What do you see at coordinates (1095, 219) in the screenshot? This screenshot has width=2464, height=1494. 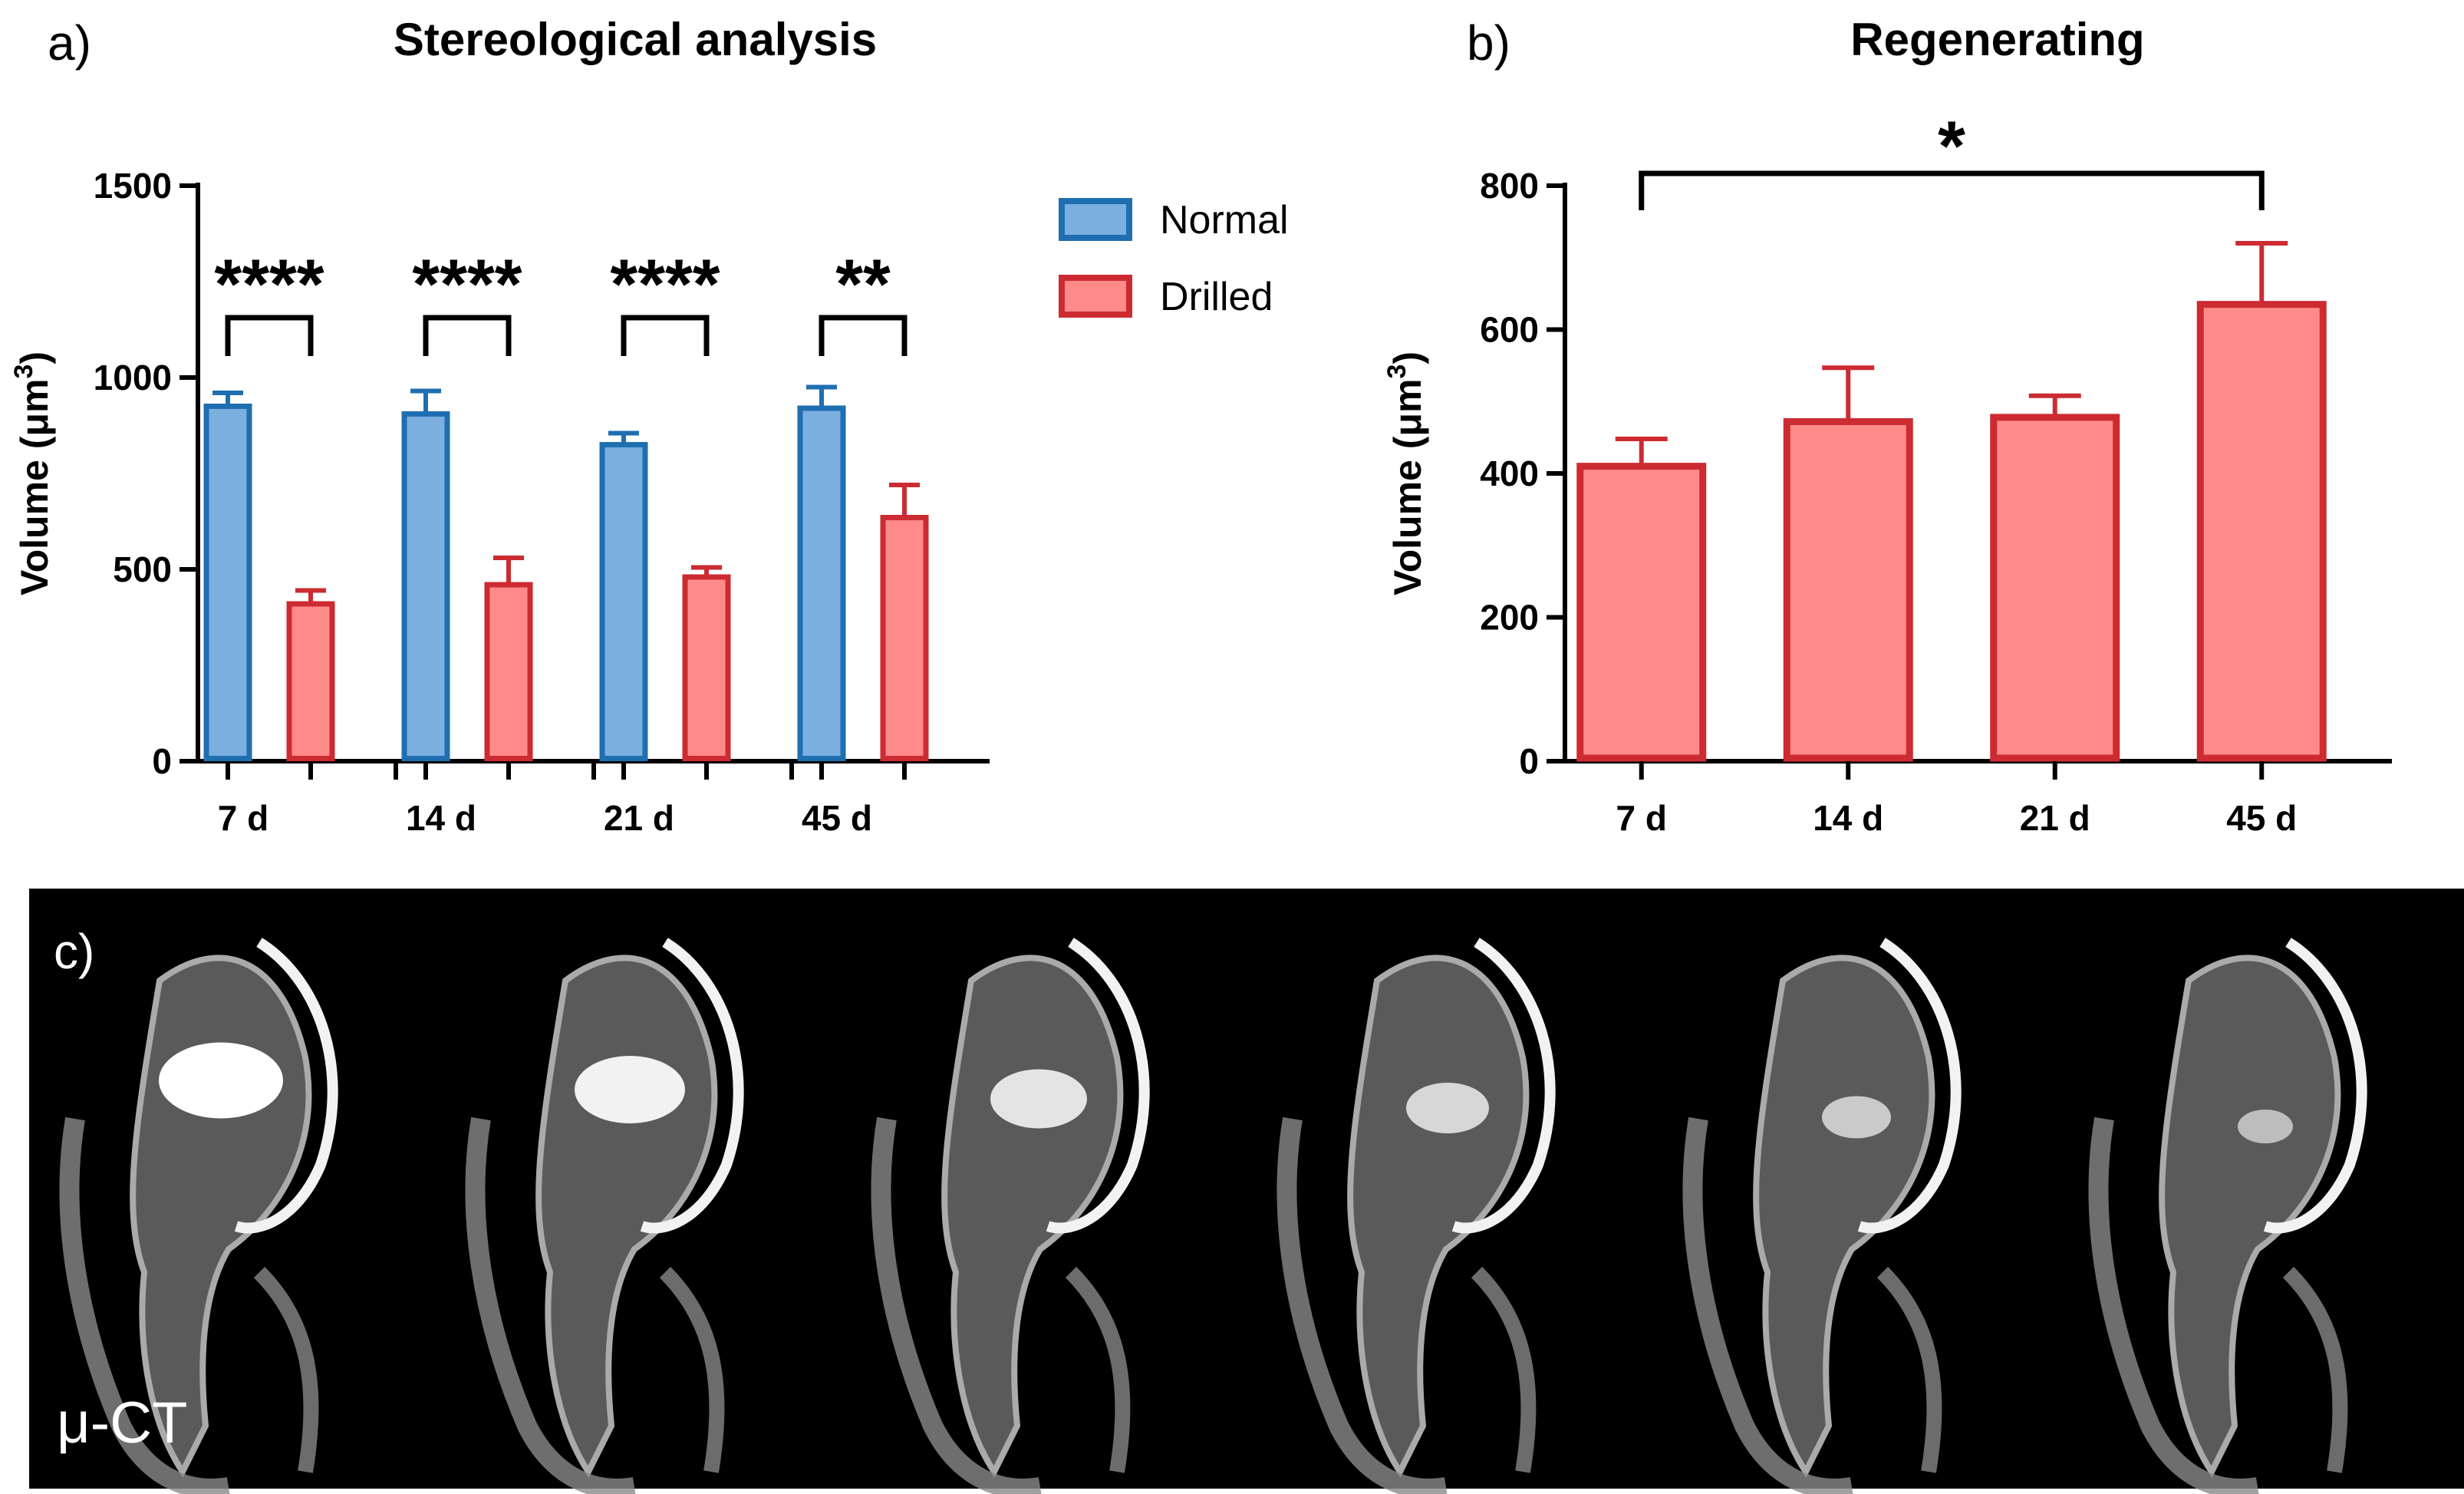 I see `legend-swatch-normal` at bounding box center [1095, 219].